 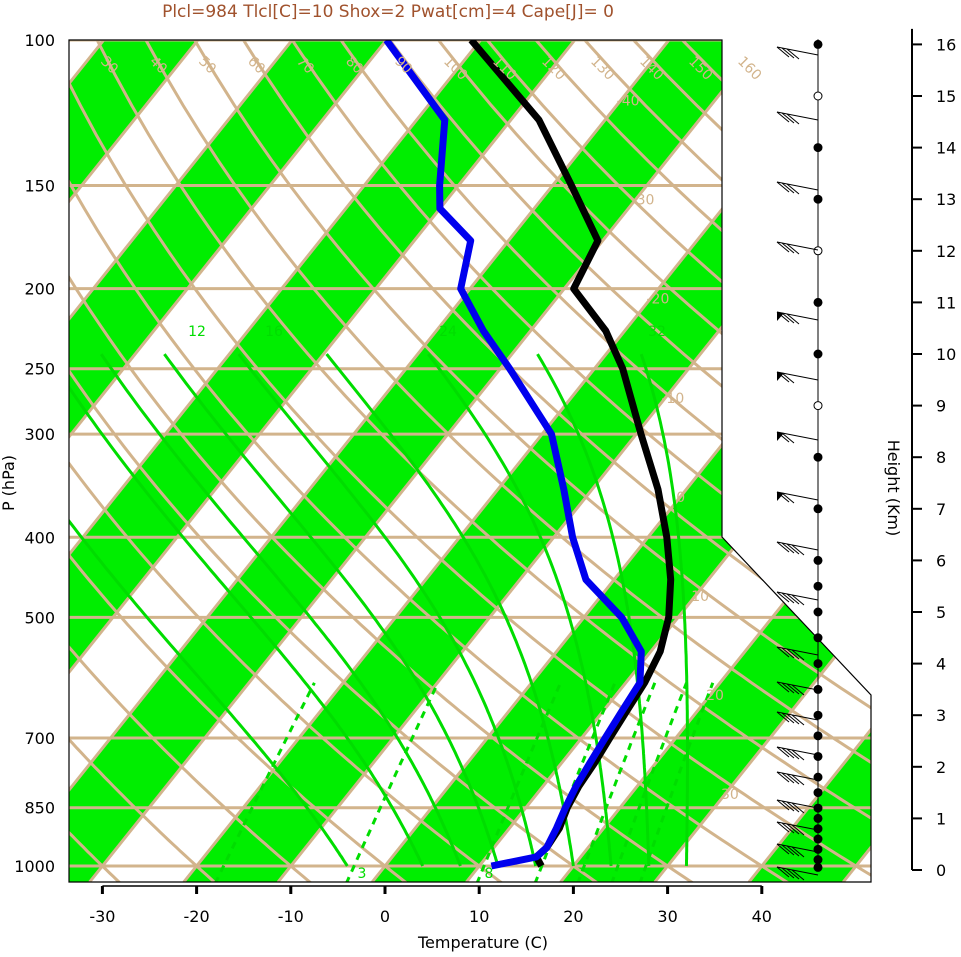 What do you see at coordinates (941, 406) in the screenshot?
I see `height-tick-label: 9` at bounding box center [941, 406].